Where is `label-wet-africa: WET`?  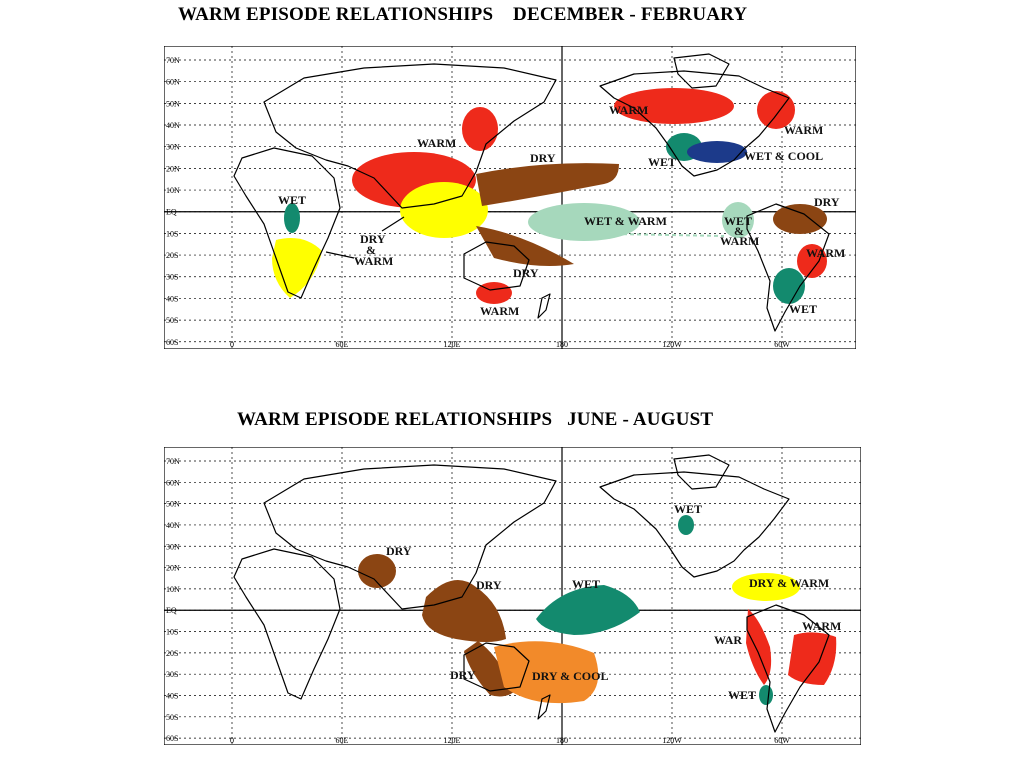
label-wet-africa: WET is located at coordinates (292, 200).